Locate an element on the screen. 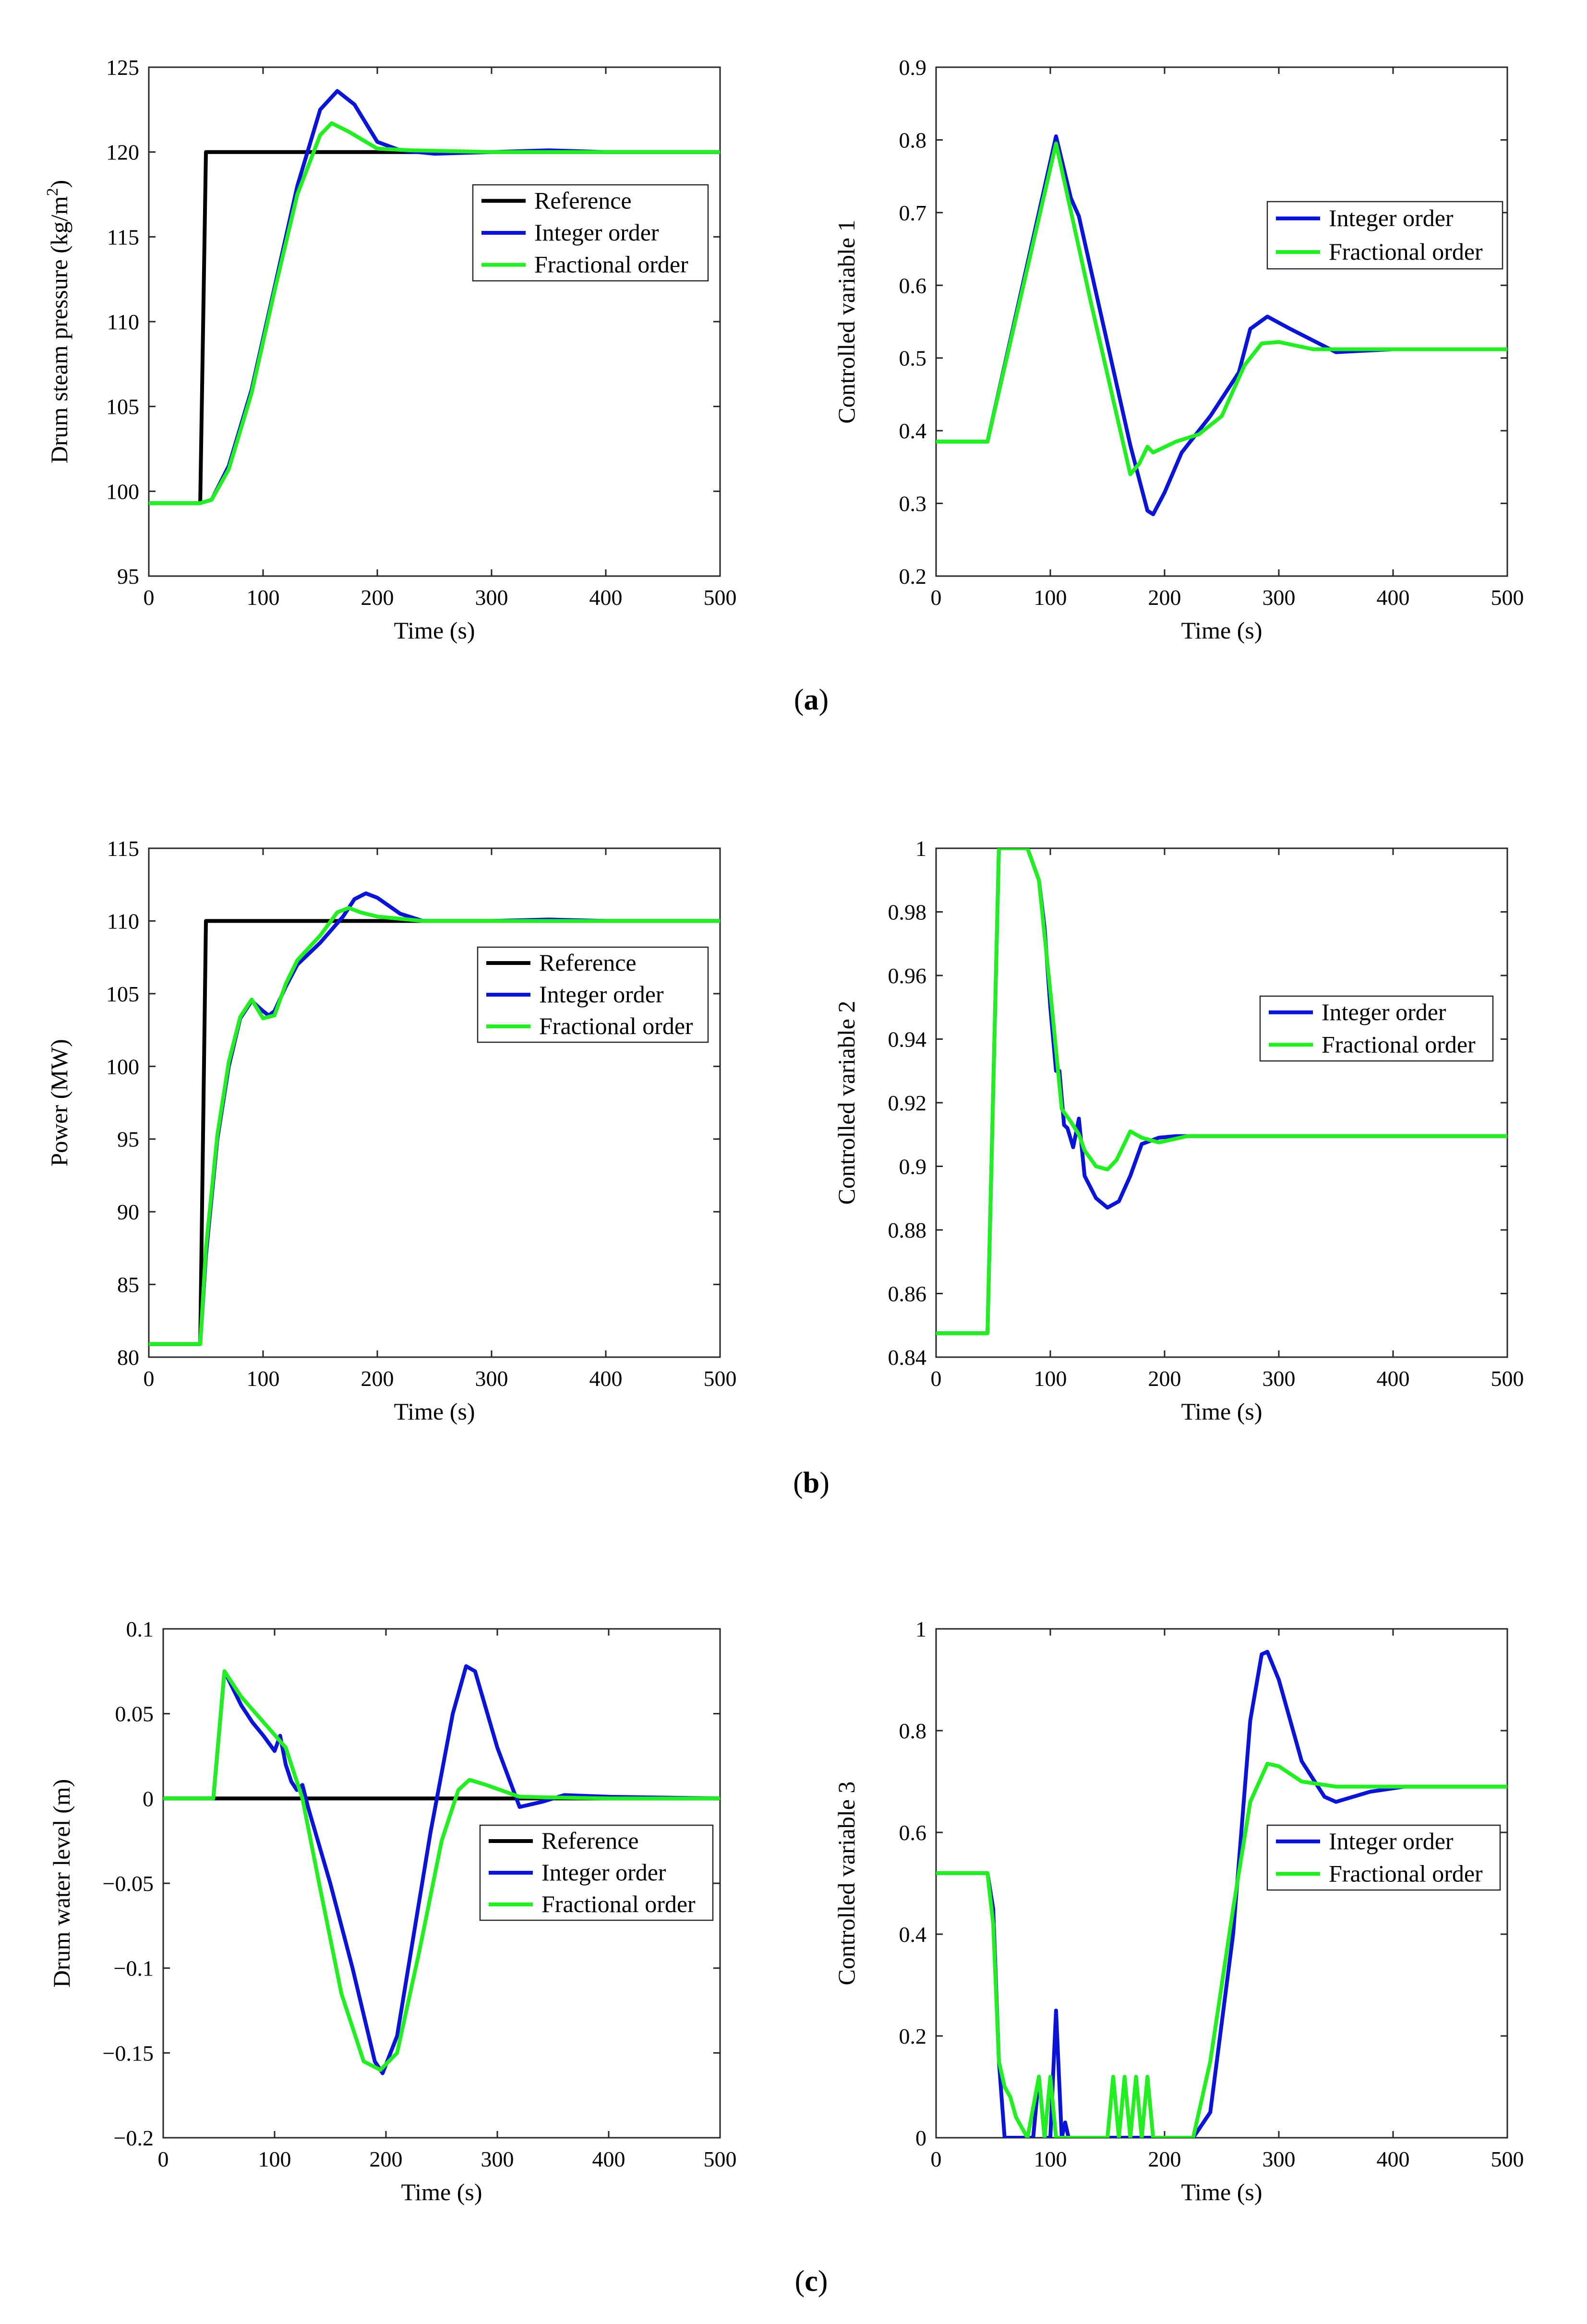  y-tick-label: 0.88 is located at coordinates (907, 1230).